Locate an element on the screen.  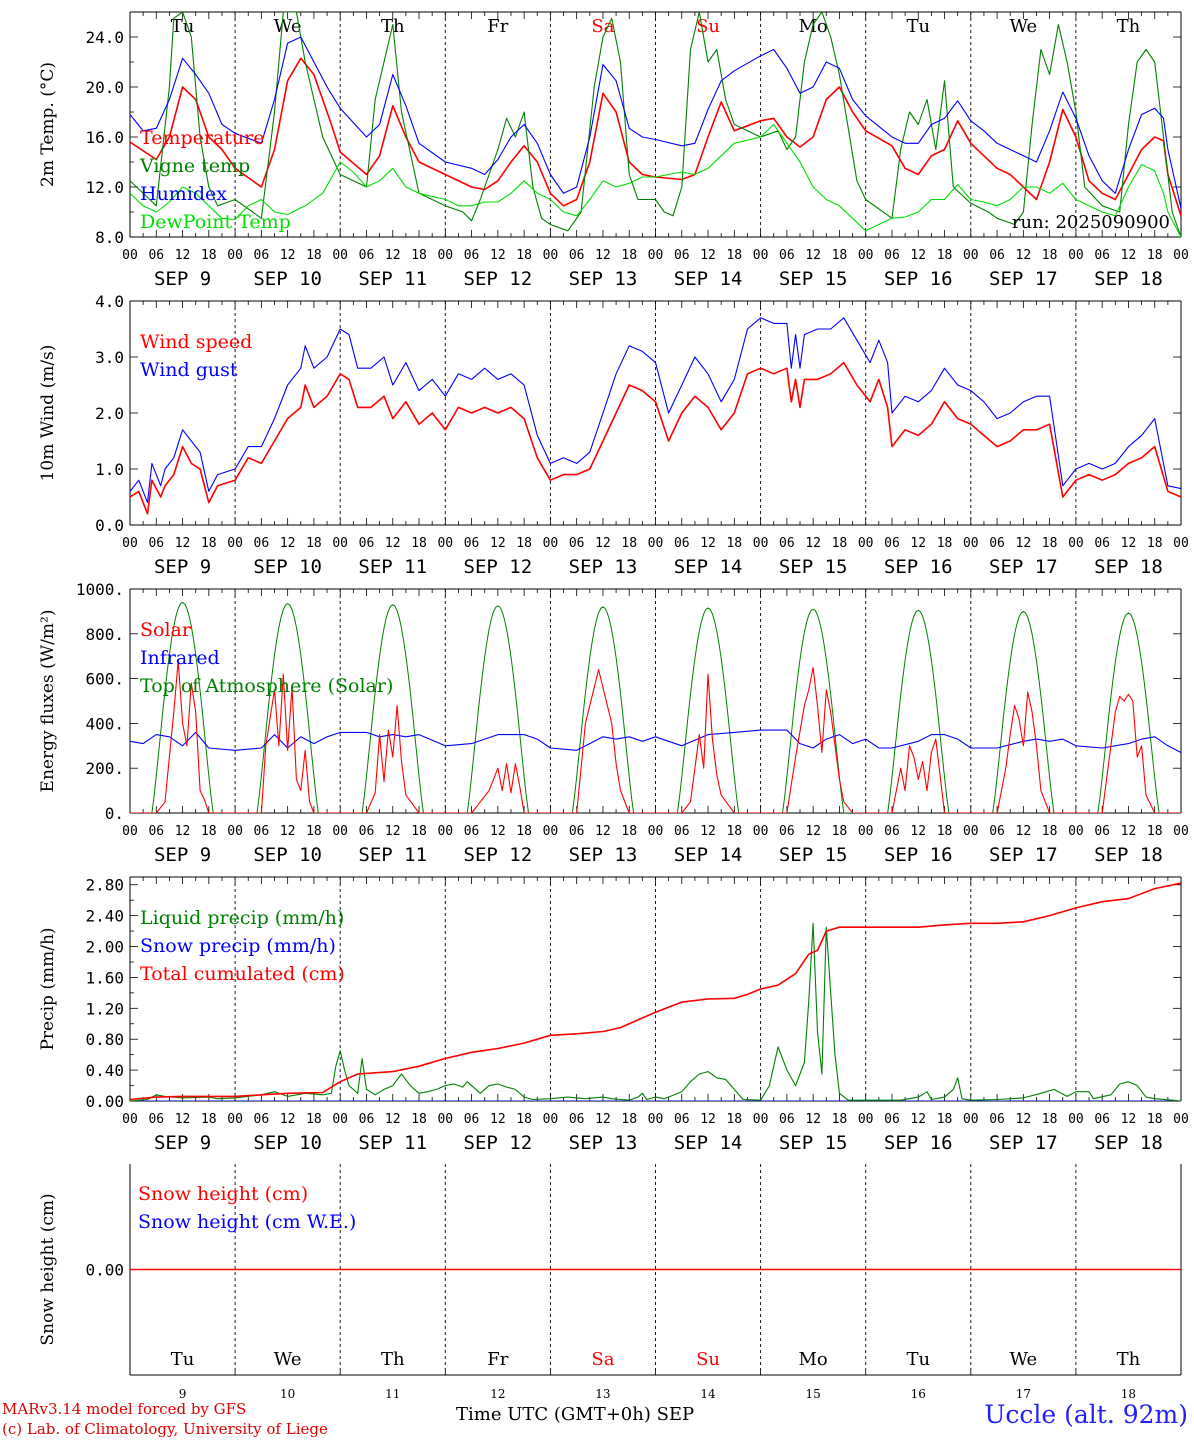
legend-entry: Wind gust is located at coordinates (189, 370).